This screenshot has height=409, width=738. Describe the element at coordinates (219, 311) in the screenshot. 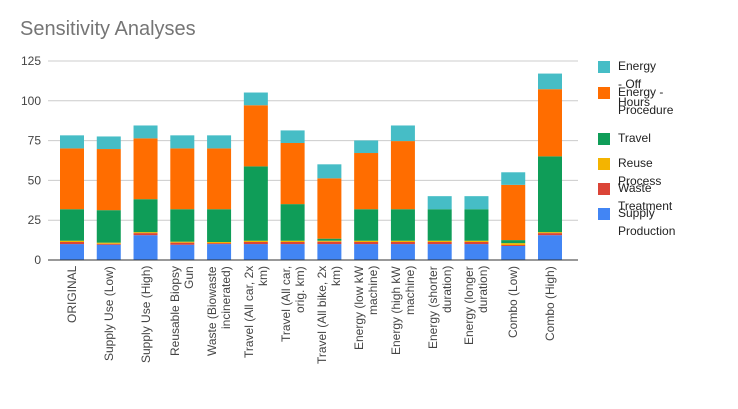

I see `x-tick-label: Waste (Biowaste incinerated)` at that location.